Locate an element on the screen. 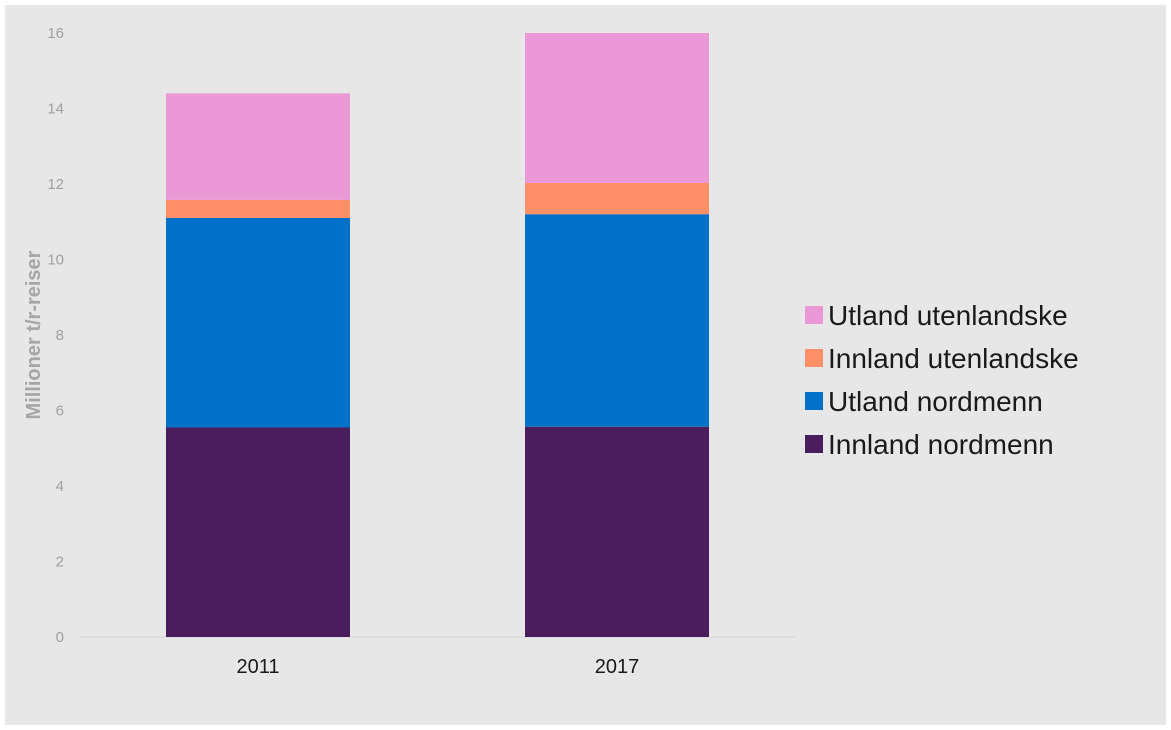  x-tick-label: 2017 is located at coordinates (617, 667).